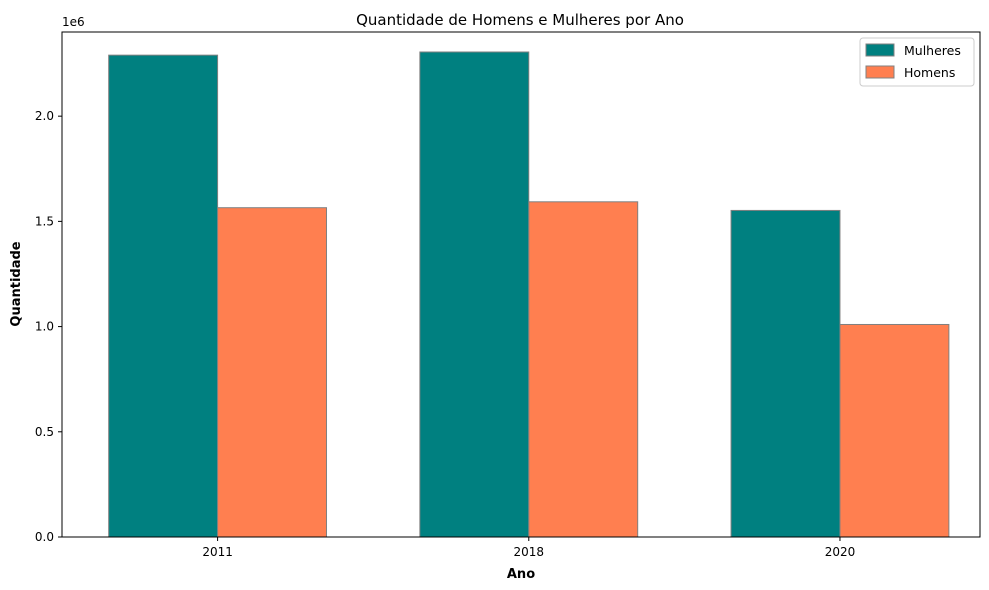 This screenshot has width=989, height=590. I want to click on legend: Mulheres Homens, so click(917, 62).